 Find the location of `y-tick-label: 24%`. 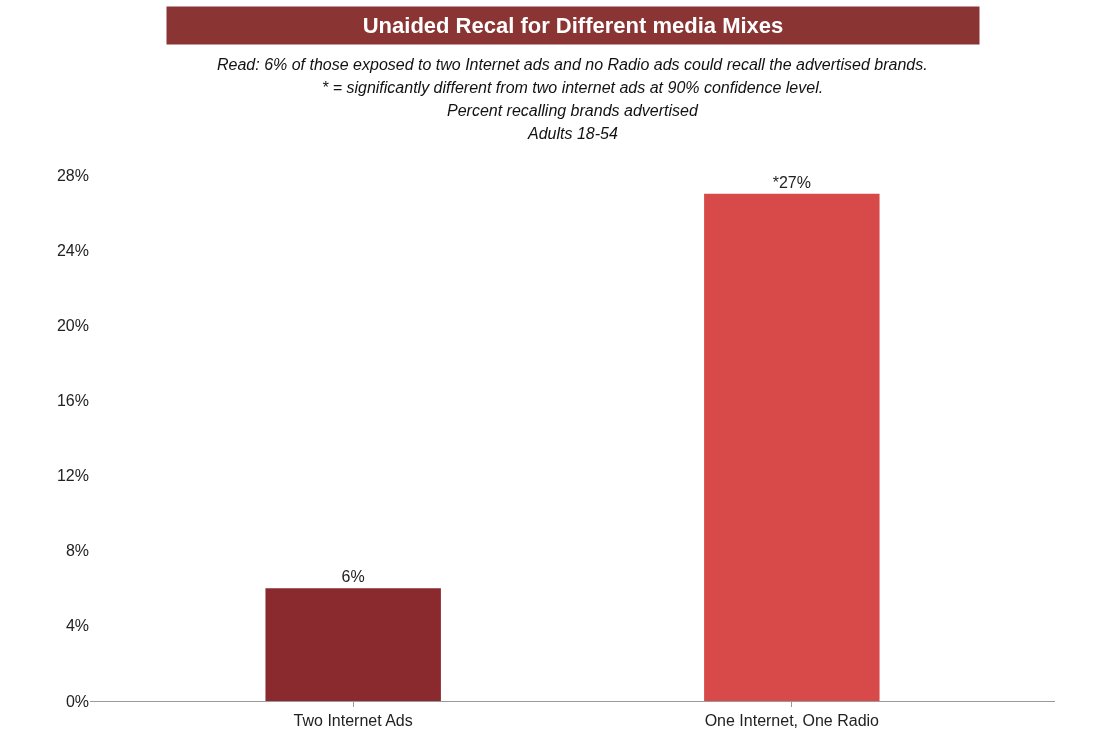

y-tick-label: 24% is located at coordinates (72, 250).